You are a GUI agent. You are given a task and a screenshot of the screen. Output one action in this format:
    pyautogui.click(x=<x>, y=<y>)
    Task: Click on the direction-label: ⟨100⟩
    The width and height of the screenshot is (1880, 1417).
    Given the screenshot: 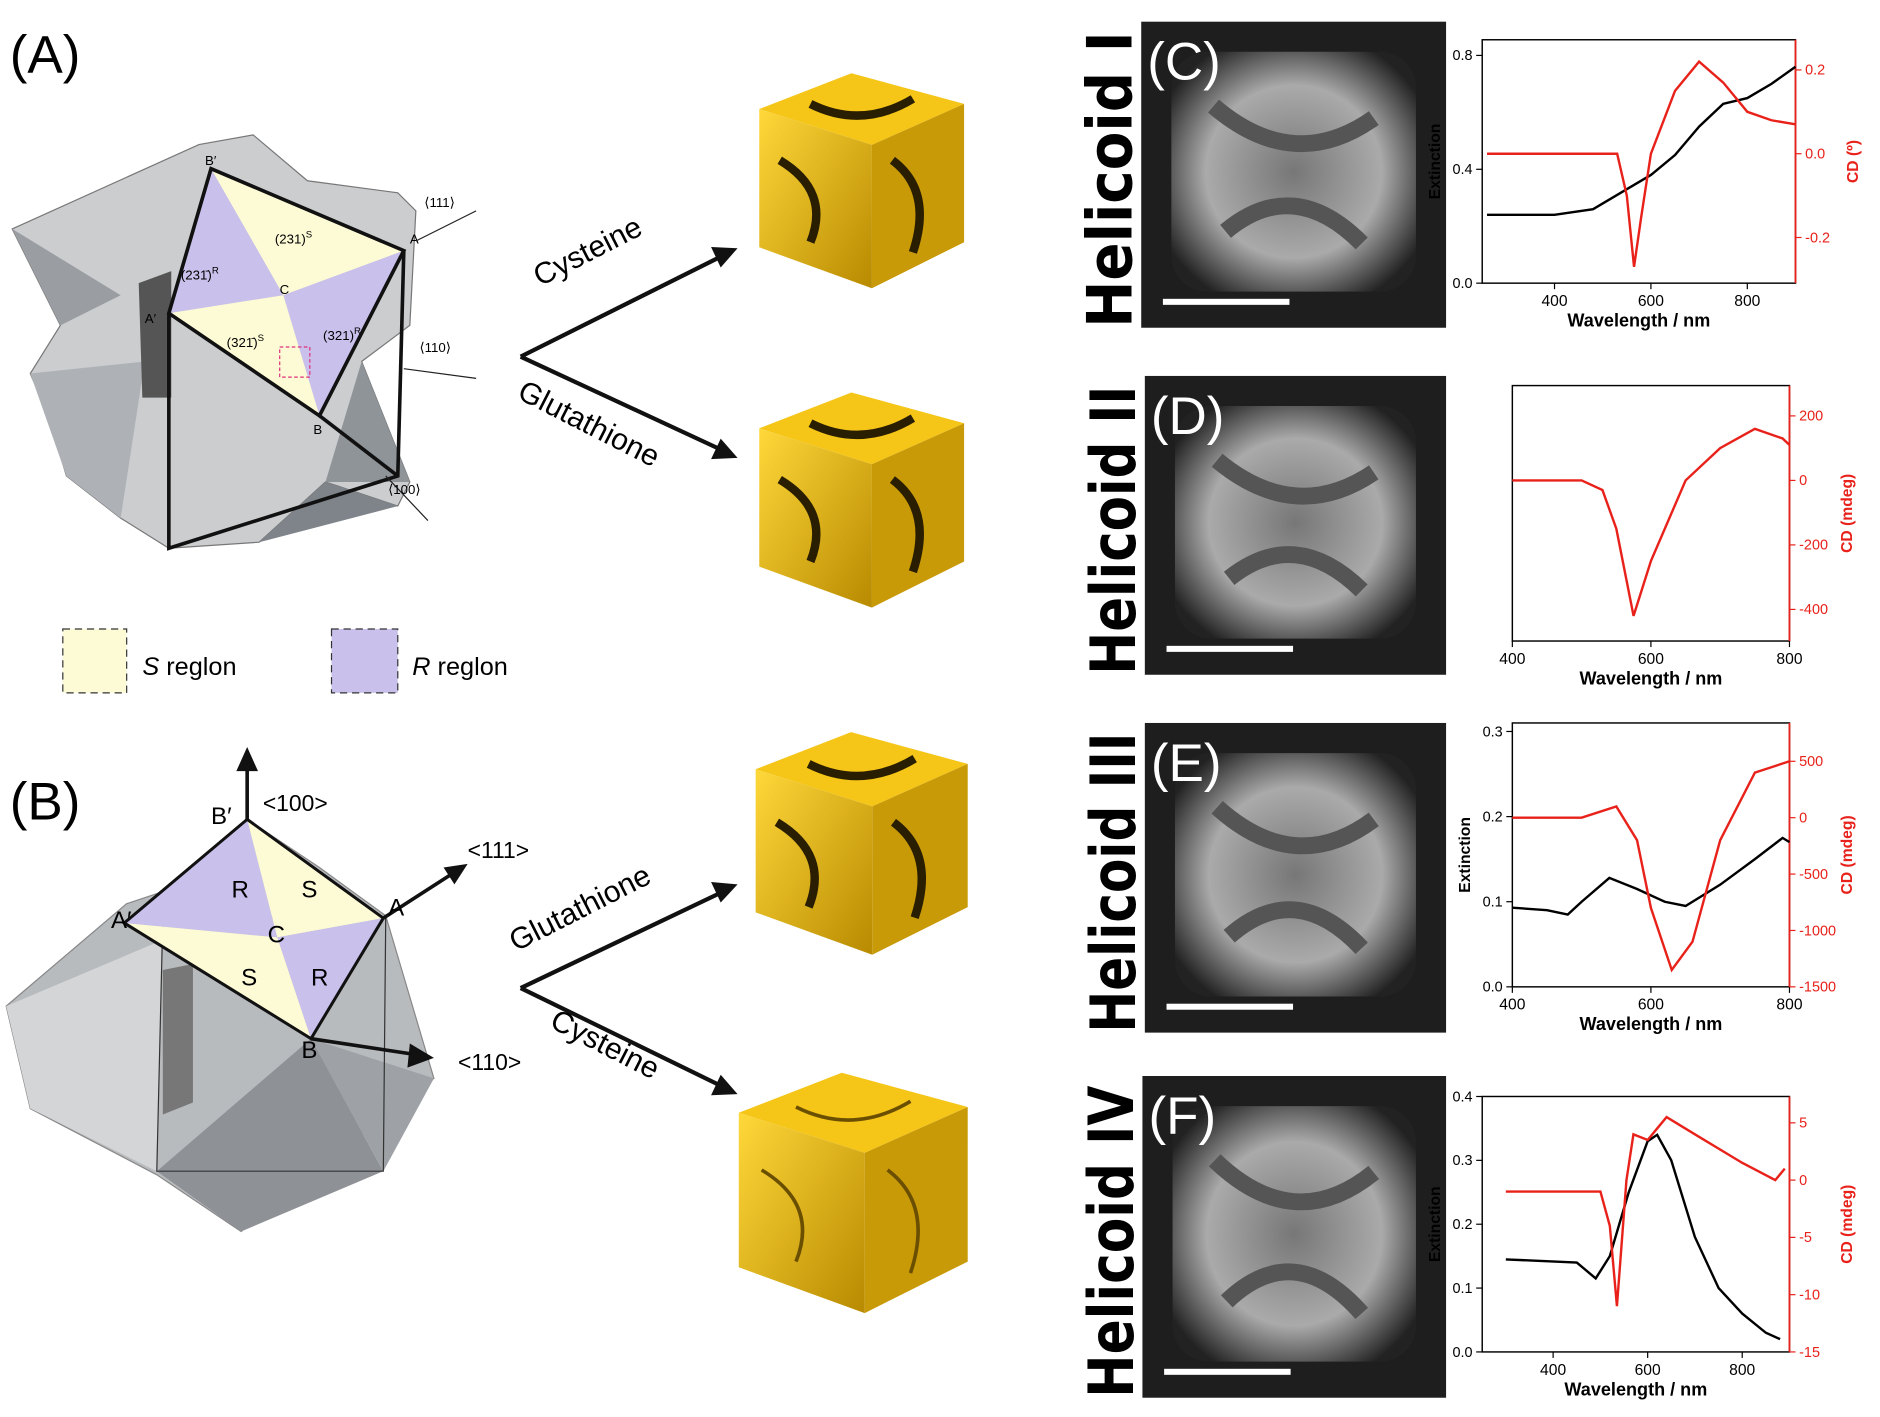 What is the action you would take?
    pyautogui.click(x=404, y=489)
    